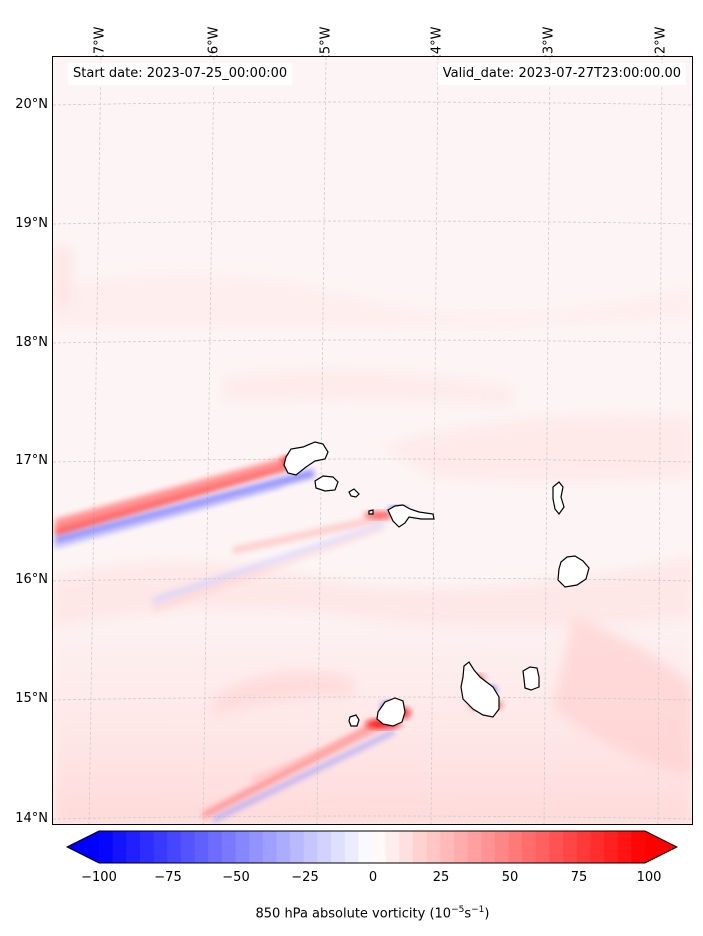 The image size is (703, 936). What do you see at coordinates (31, 698) in the screenshot?
I see `lat-label-15n: 15°N` at bounding box center [31, 698].